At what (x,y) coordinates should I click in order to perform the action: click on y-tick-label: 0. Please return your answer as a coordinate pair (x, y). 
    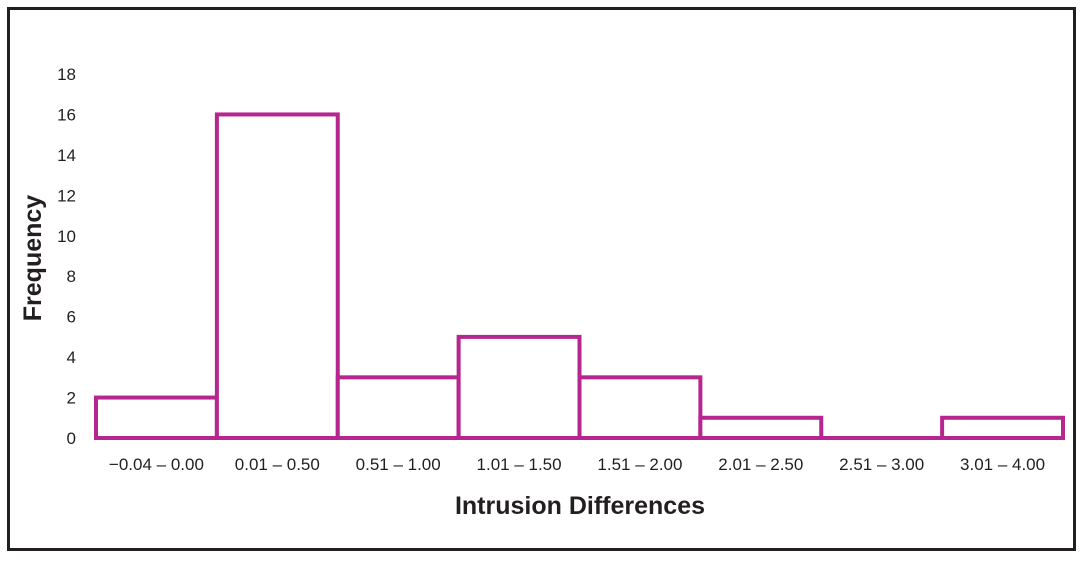
    Looking at the image, I should click on (71, 438).